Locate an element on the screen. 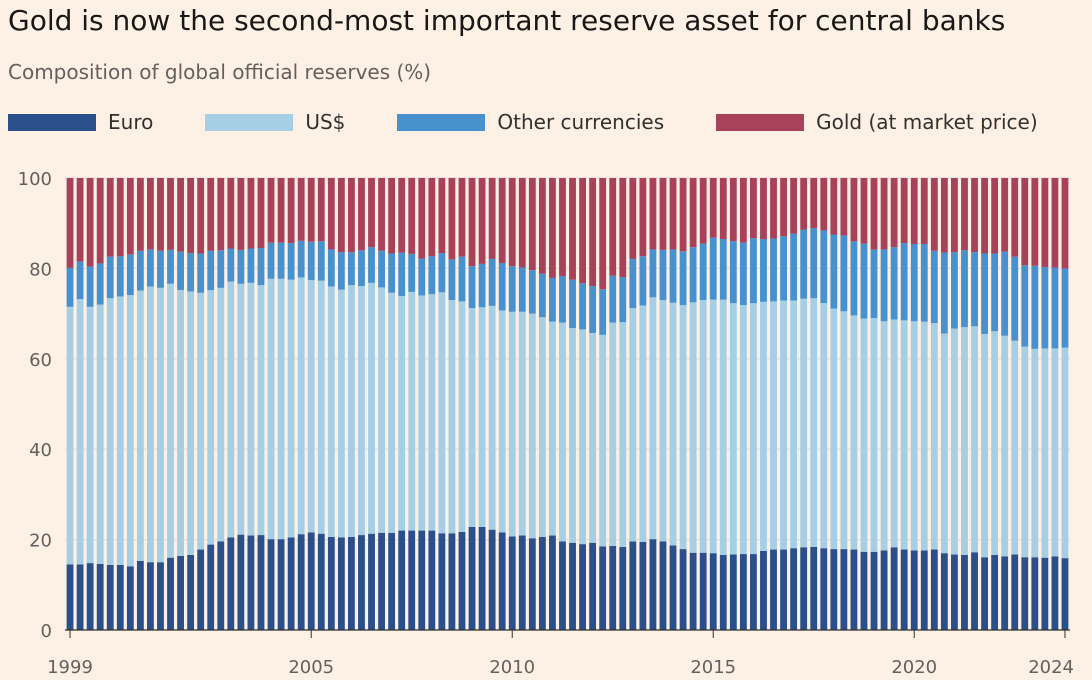 The height and width of the screenshot is (680, 1092). y-tick-label: 100 is located at coordinates (35, 179).